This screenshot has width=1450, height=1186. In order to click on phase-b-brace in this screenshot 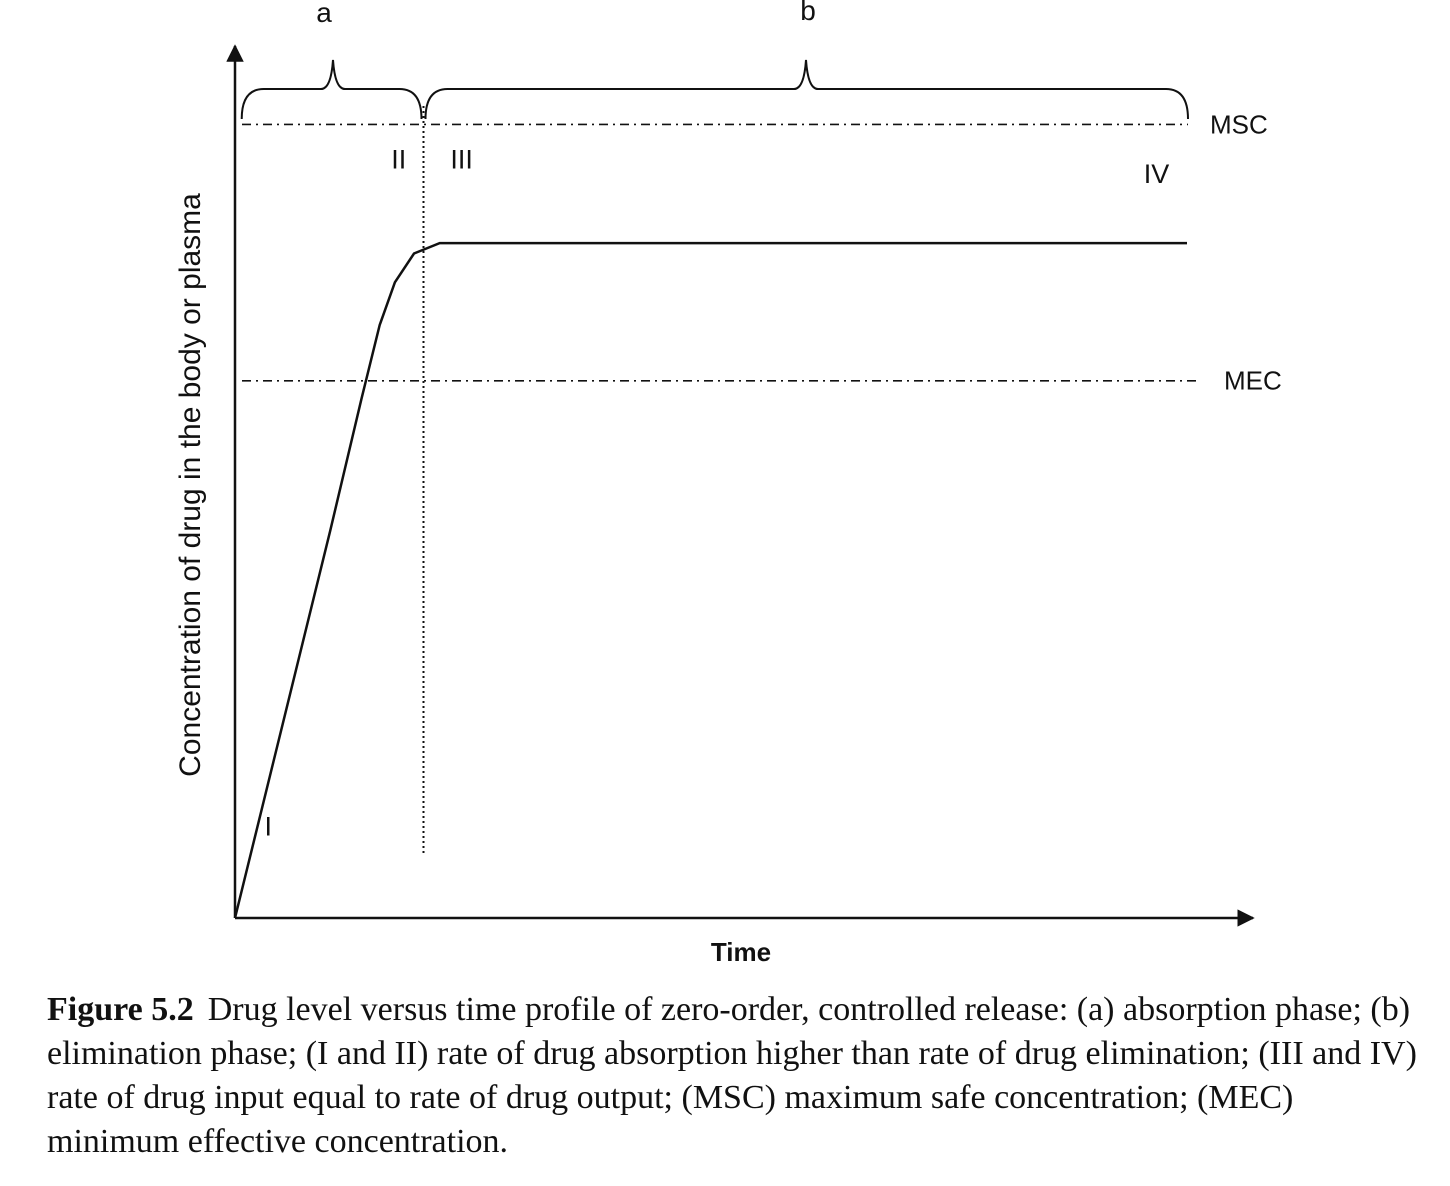, I will do `click(806, 89)`.